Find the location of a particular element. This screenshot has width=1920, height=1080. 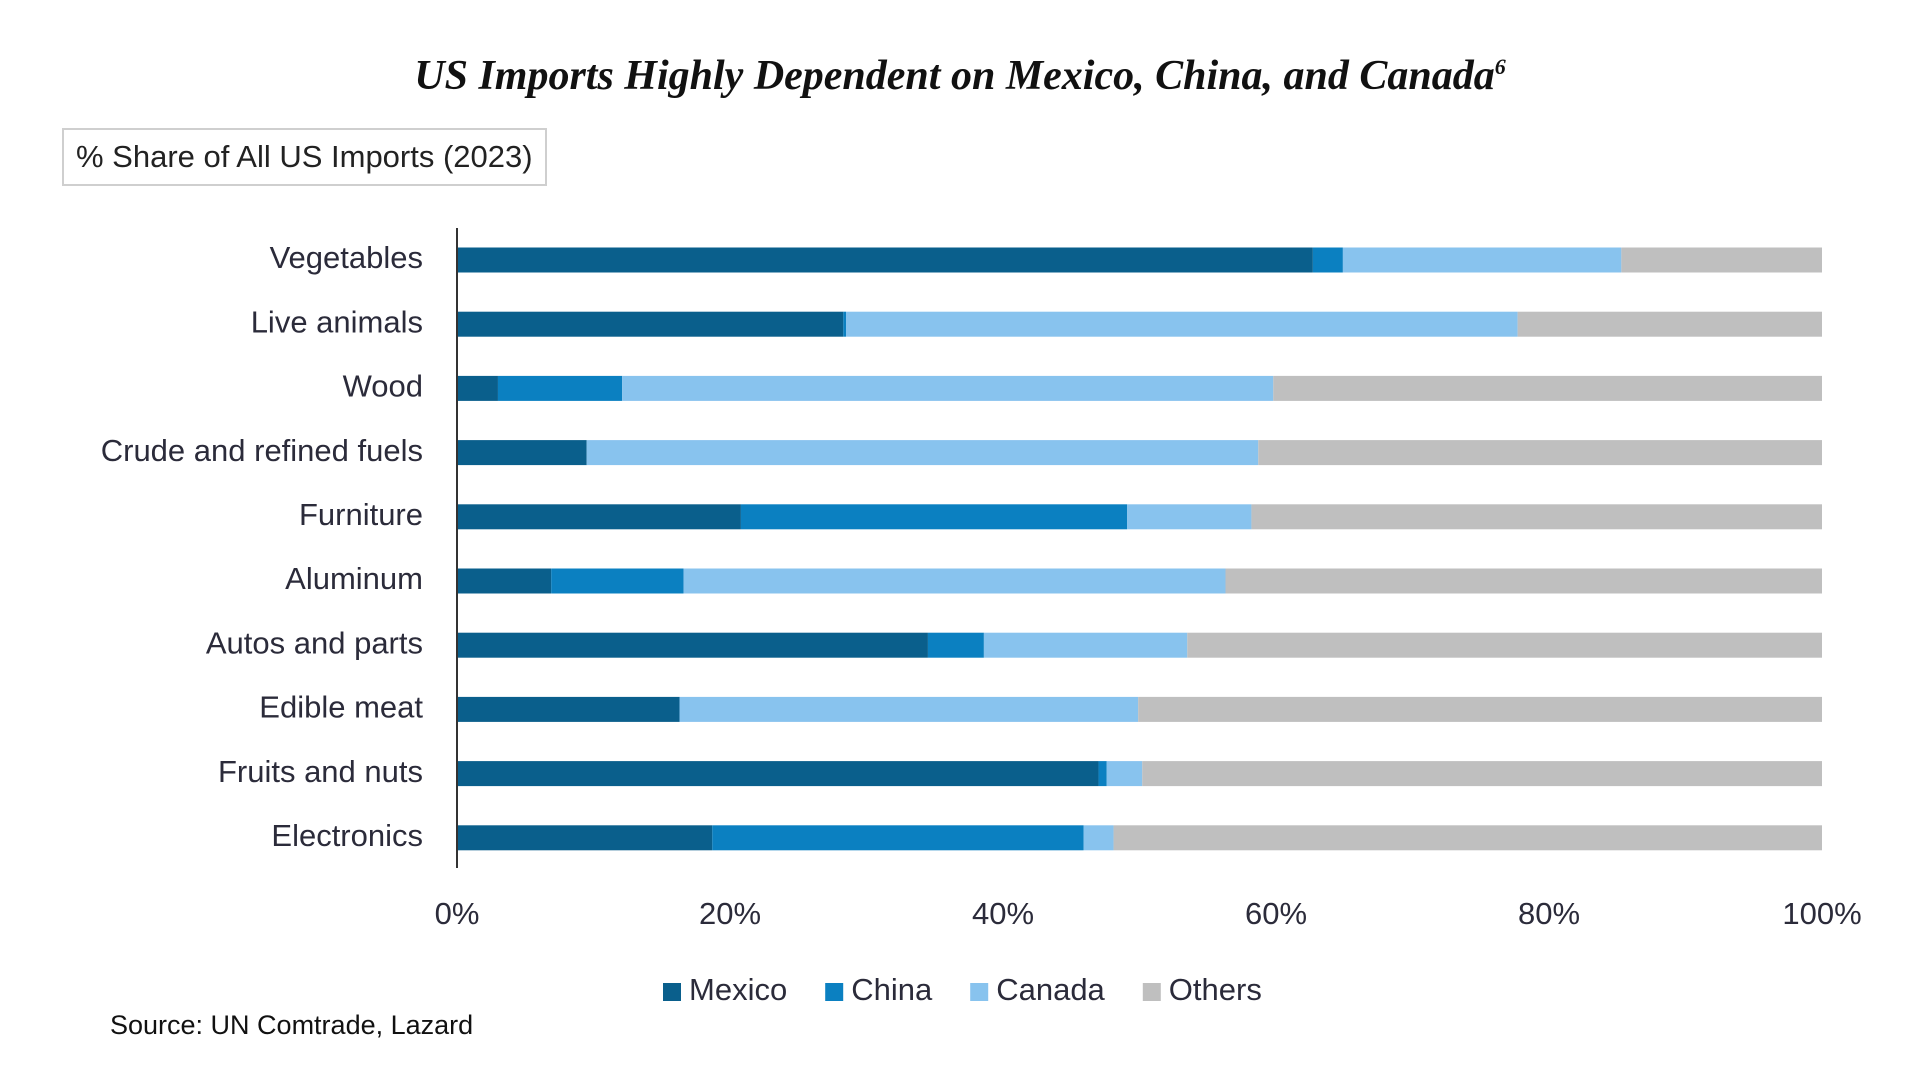

bar-furniture-others is located at coordinates (1536, 517).